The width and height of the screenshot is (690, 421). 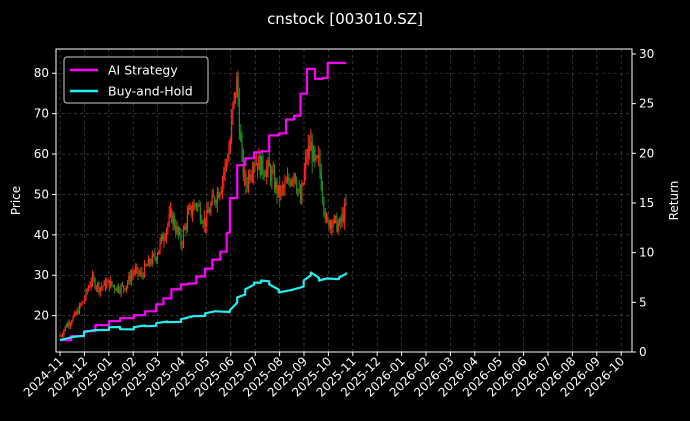 What do you see at coordinates (150, 91) in the screenshot?
I see `legend-label-buy-and-hold: Buy-and-Hold` at bounding box center [150, 91].